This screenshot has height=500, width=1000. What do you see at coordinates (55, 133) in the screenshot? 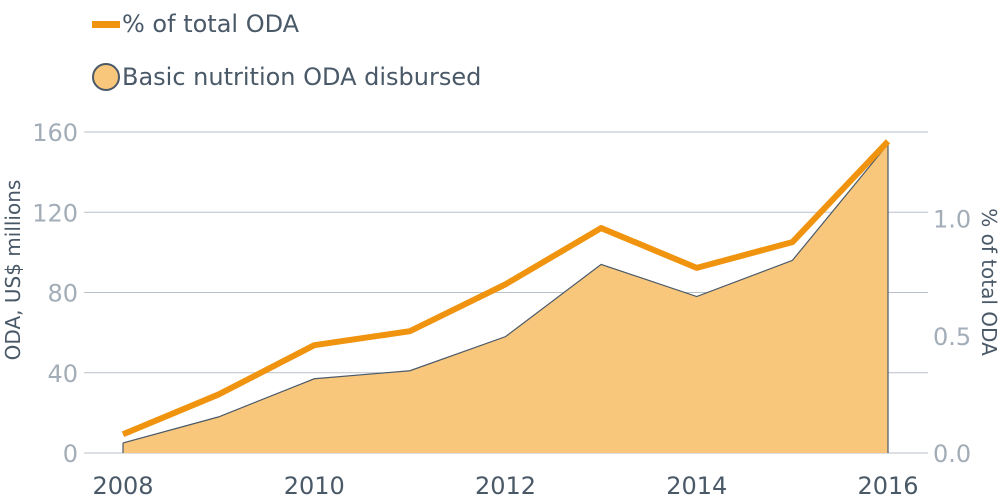
I see `y-left-tick-160: 160` at bounding box center [55, 133].